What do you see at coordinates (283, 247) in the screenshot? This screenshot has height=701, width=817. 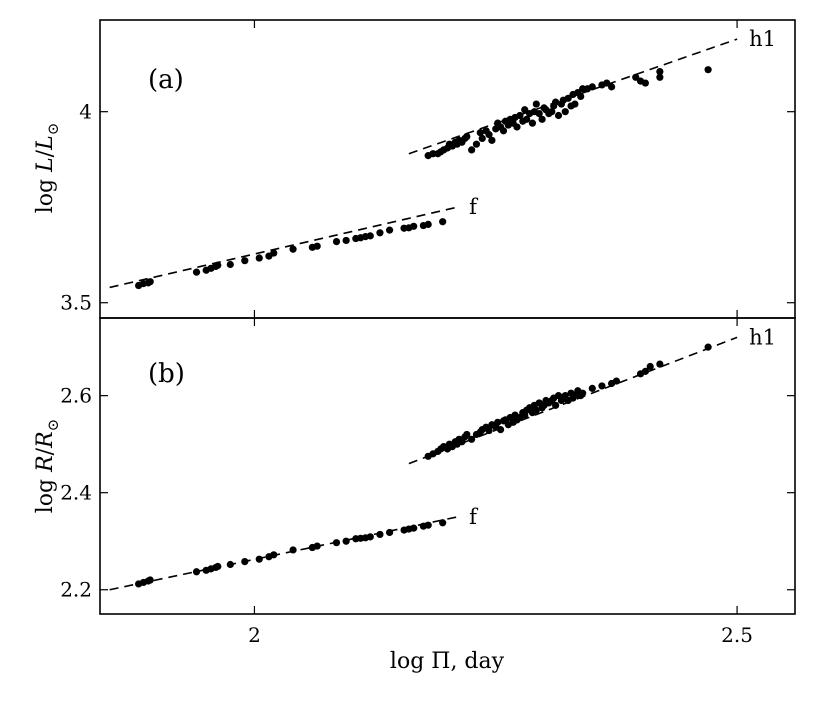 I see `panel-a-fit-line-f` at bounding box center [283, 247].